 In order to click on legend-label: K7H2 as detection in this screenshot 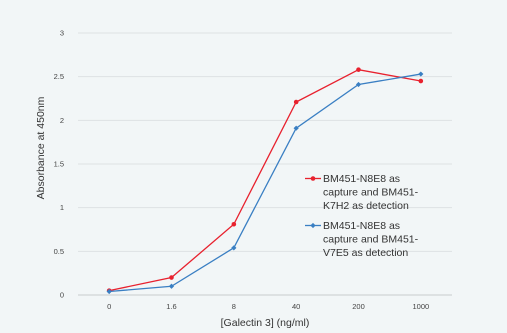, I will do `click(366, 206)`.